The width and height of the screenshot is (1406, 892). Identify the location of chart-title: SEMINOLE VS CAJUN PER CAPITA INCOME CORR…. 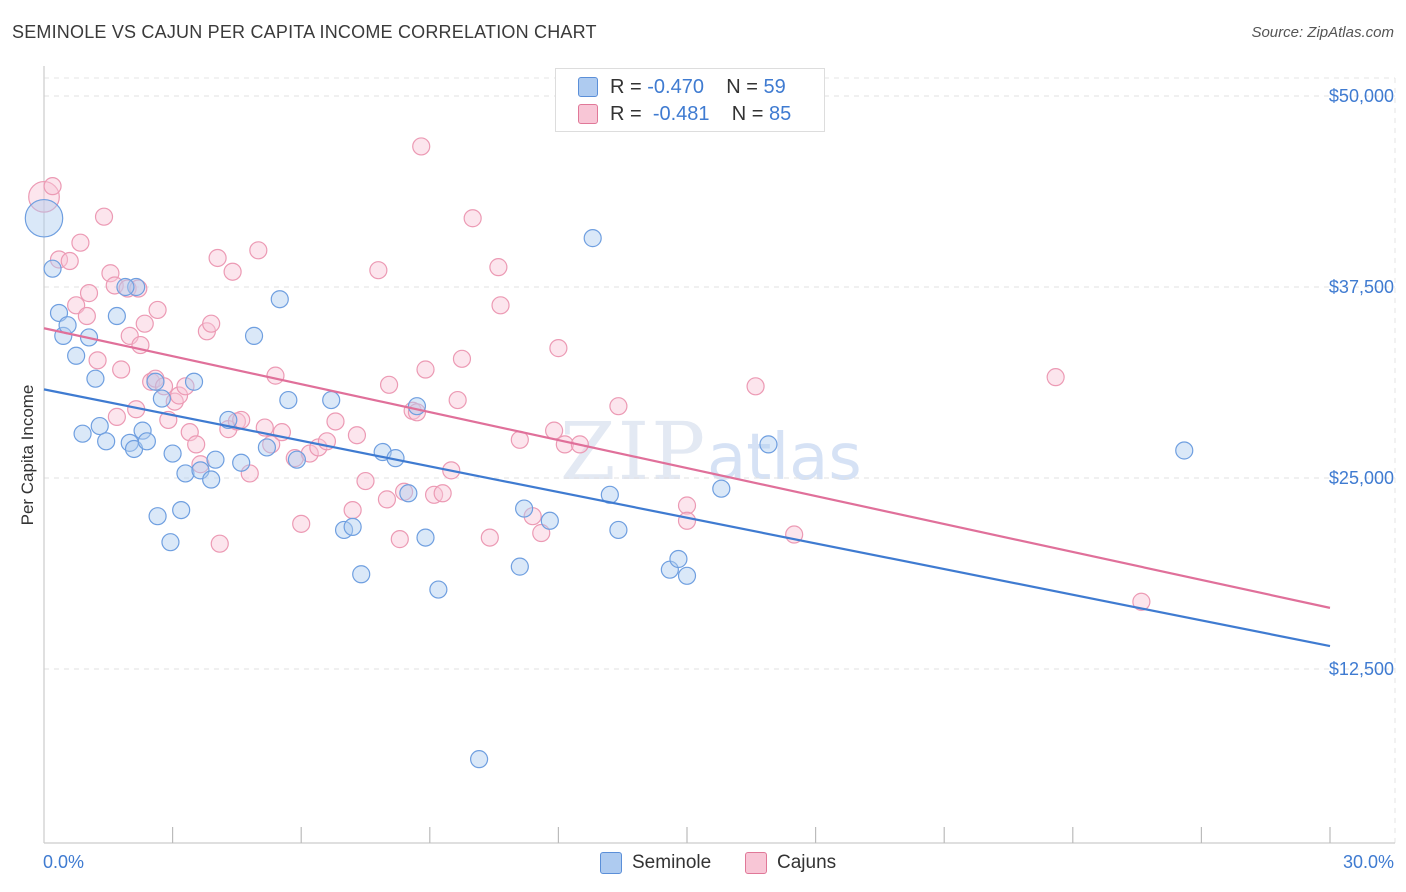
(304, 32).